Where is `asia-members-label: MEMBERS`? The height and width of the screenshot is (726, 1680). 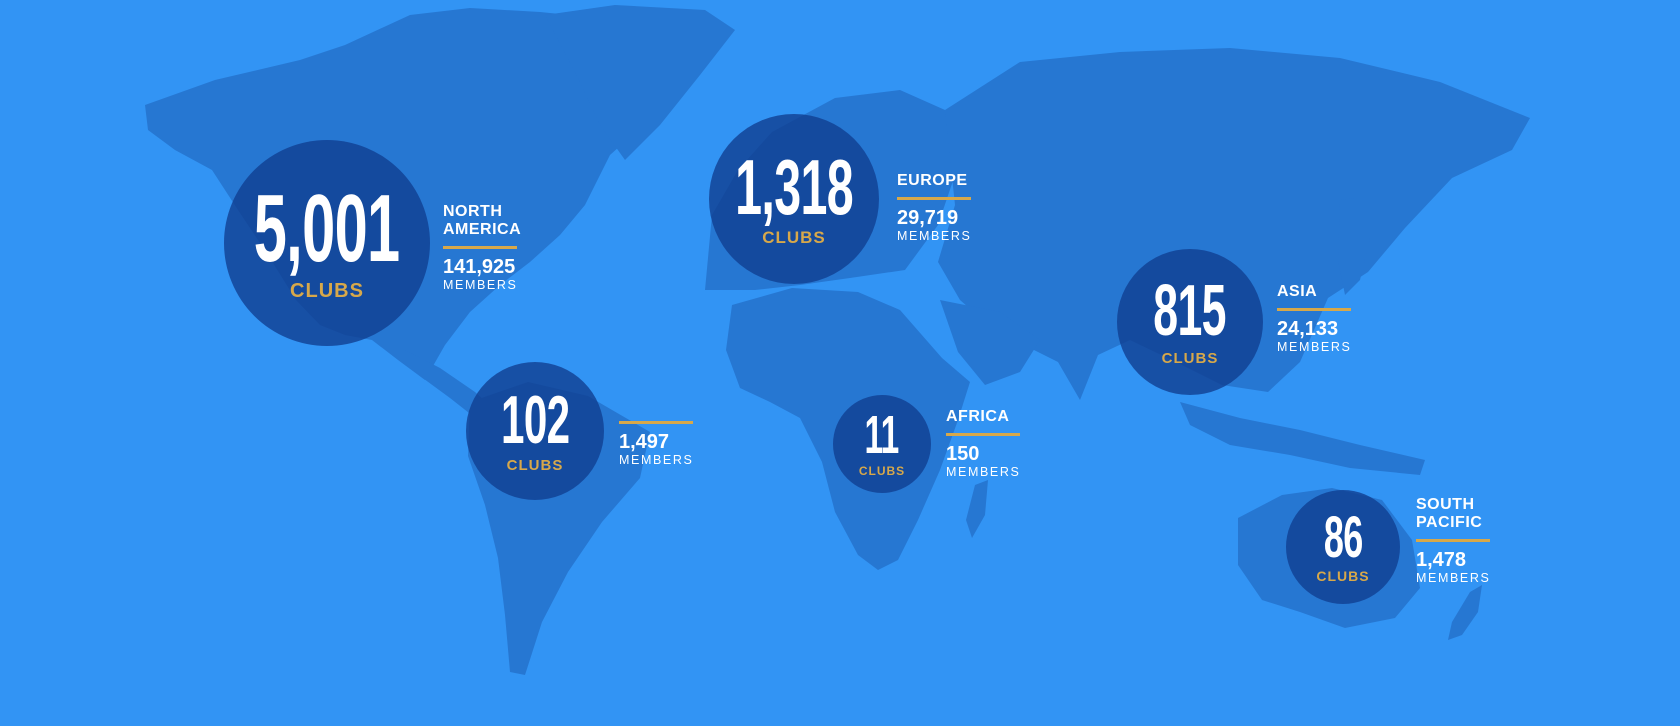
asia-members-label: MEMBERS is located at coordinates (1314, 347).